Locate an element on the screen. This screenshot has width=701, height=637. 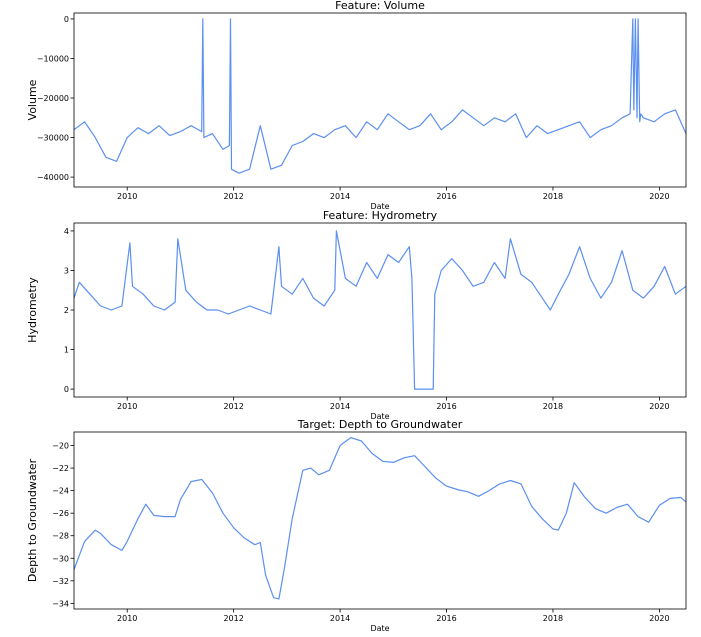
y-axis-label: Hydrometry is located at coordinates (32, 310).